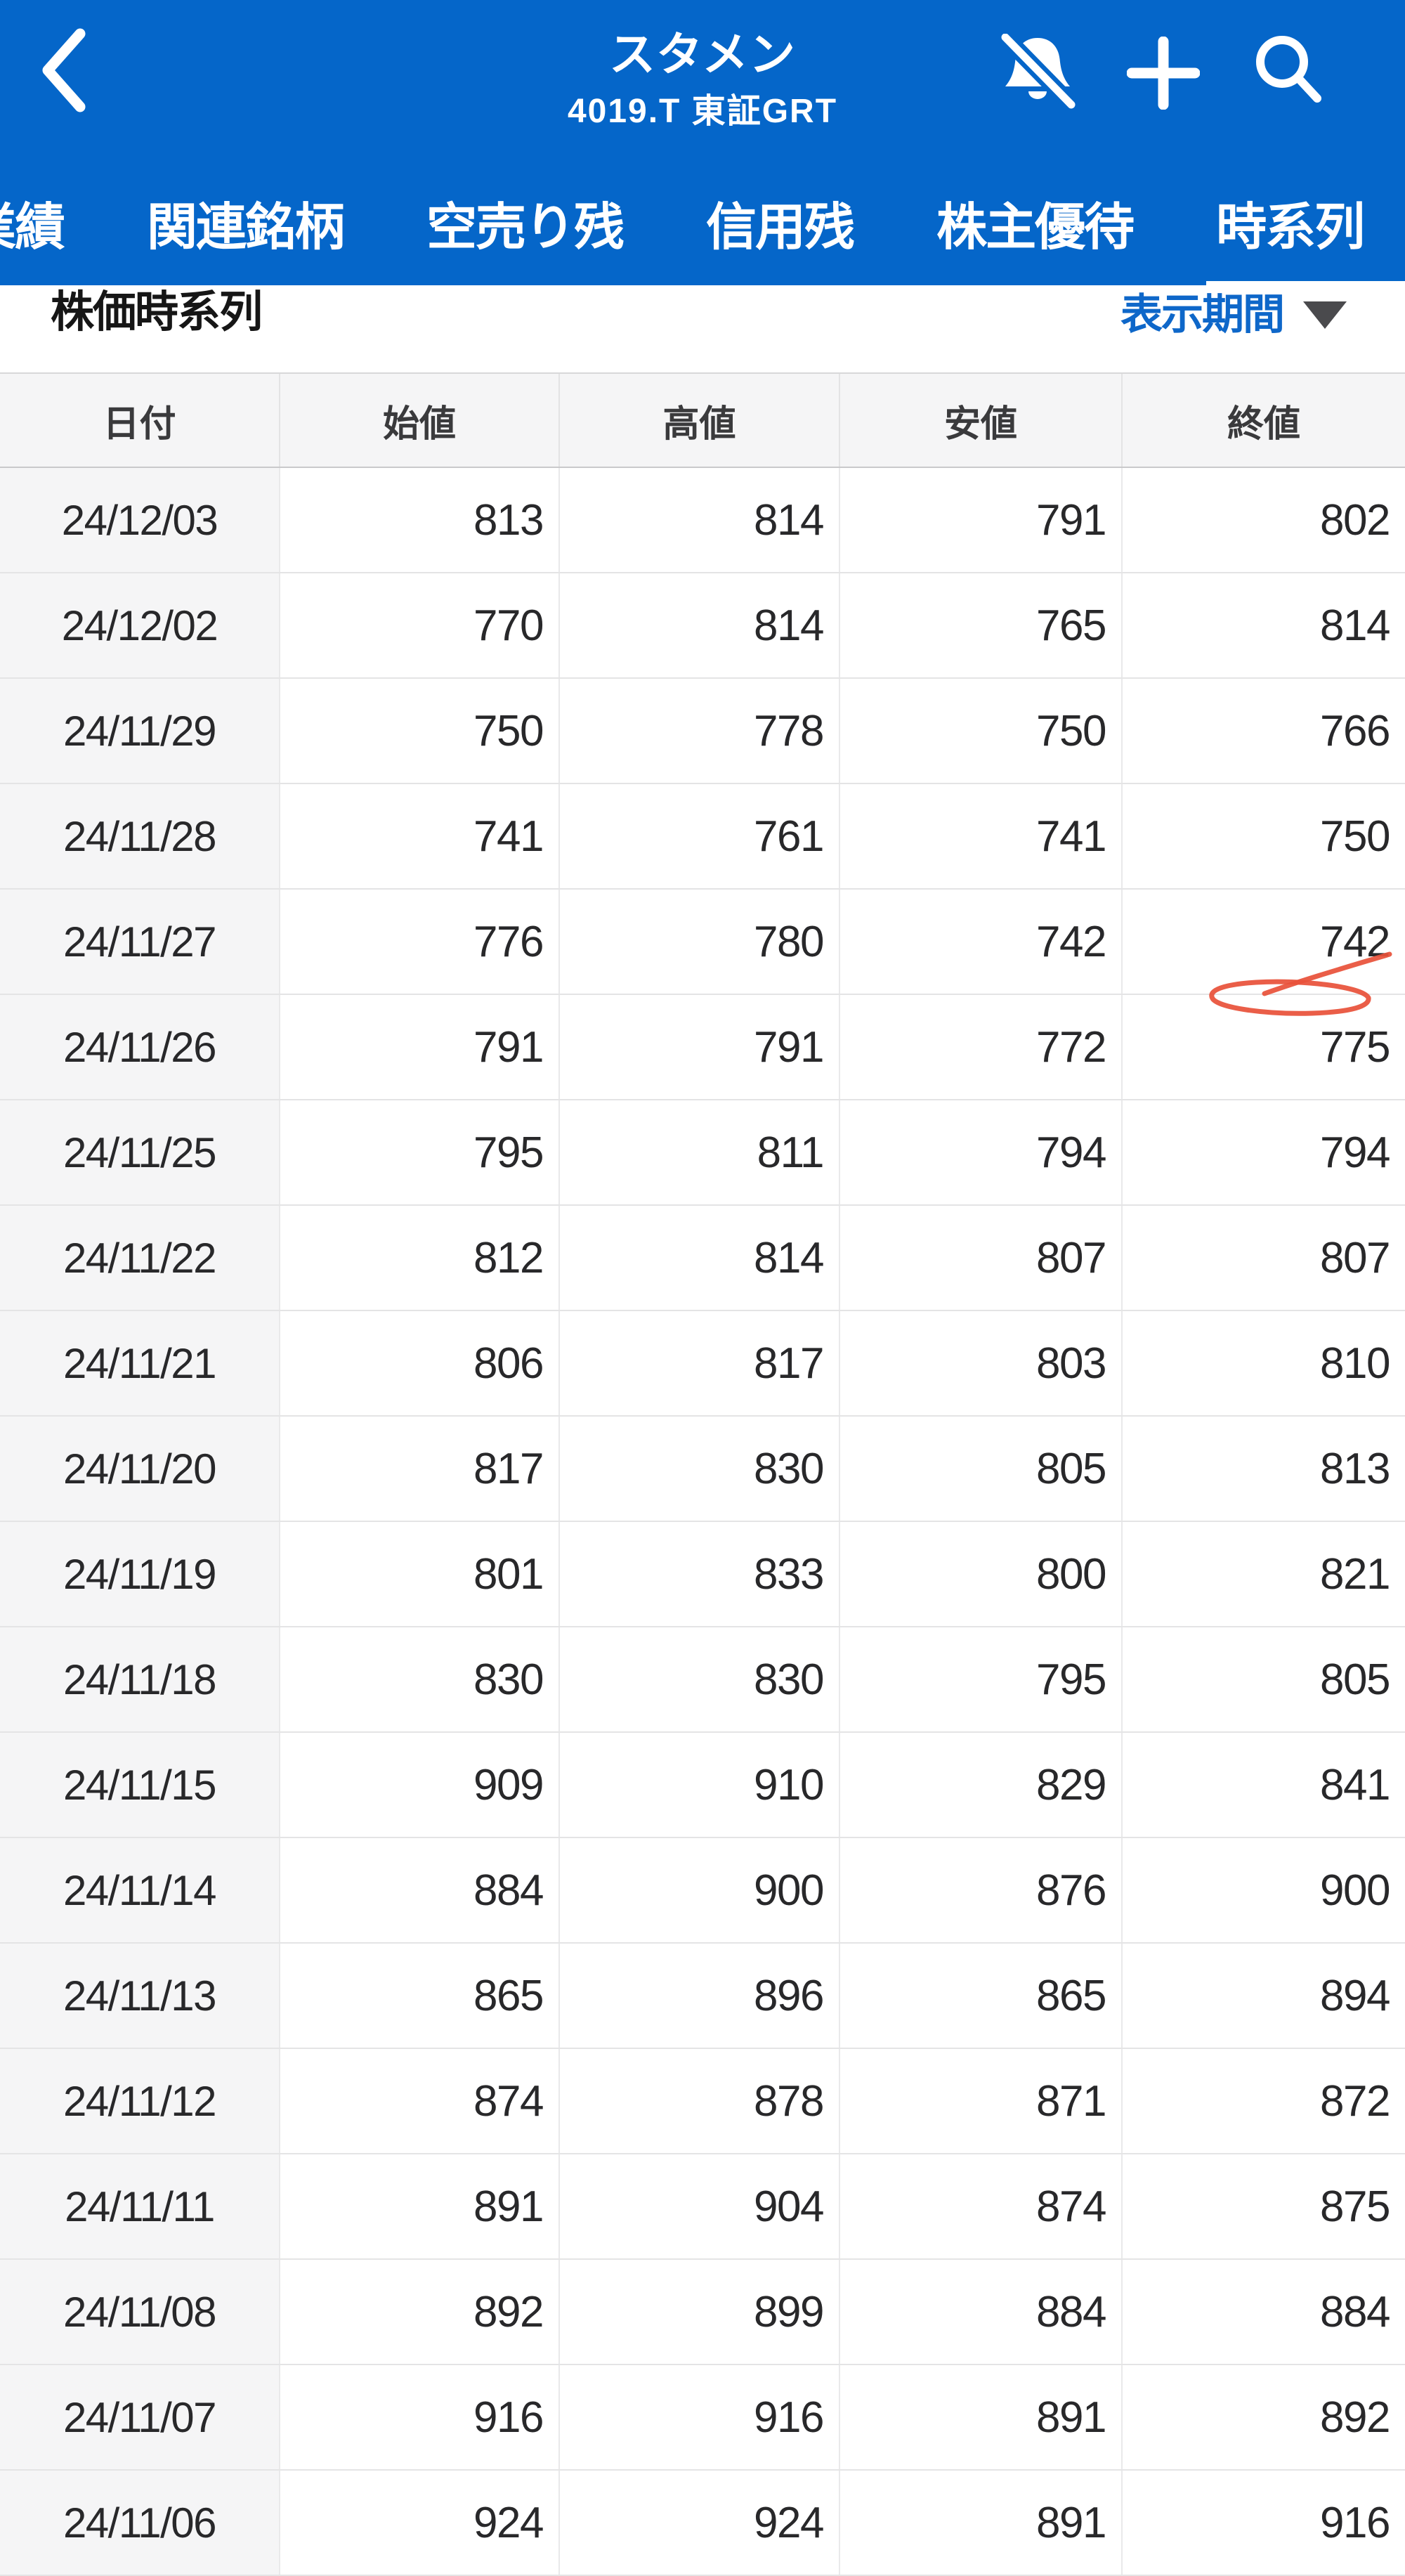 The height and width of the screenshot is (2576, 1405). I want to click on search-icon, so click(1285, 72).